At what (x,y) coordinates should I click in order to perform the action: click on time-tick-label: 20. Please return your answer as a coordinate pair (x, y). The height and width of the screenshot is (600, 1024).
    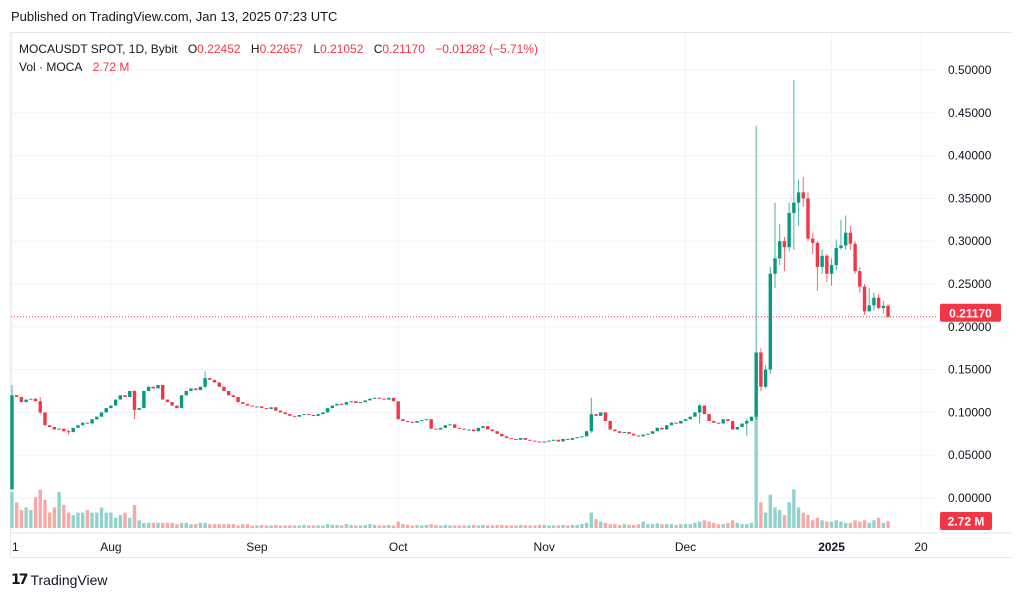
    Looking at the image, I should click on (921, 547).